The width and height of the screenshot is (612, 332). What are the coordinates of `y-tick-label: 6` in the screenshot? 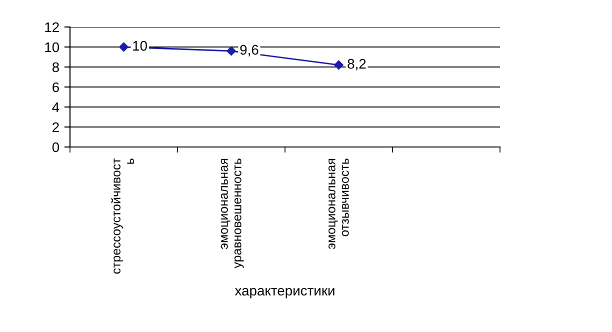 It's located at (55, 87).